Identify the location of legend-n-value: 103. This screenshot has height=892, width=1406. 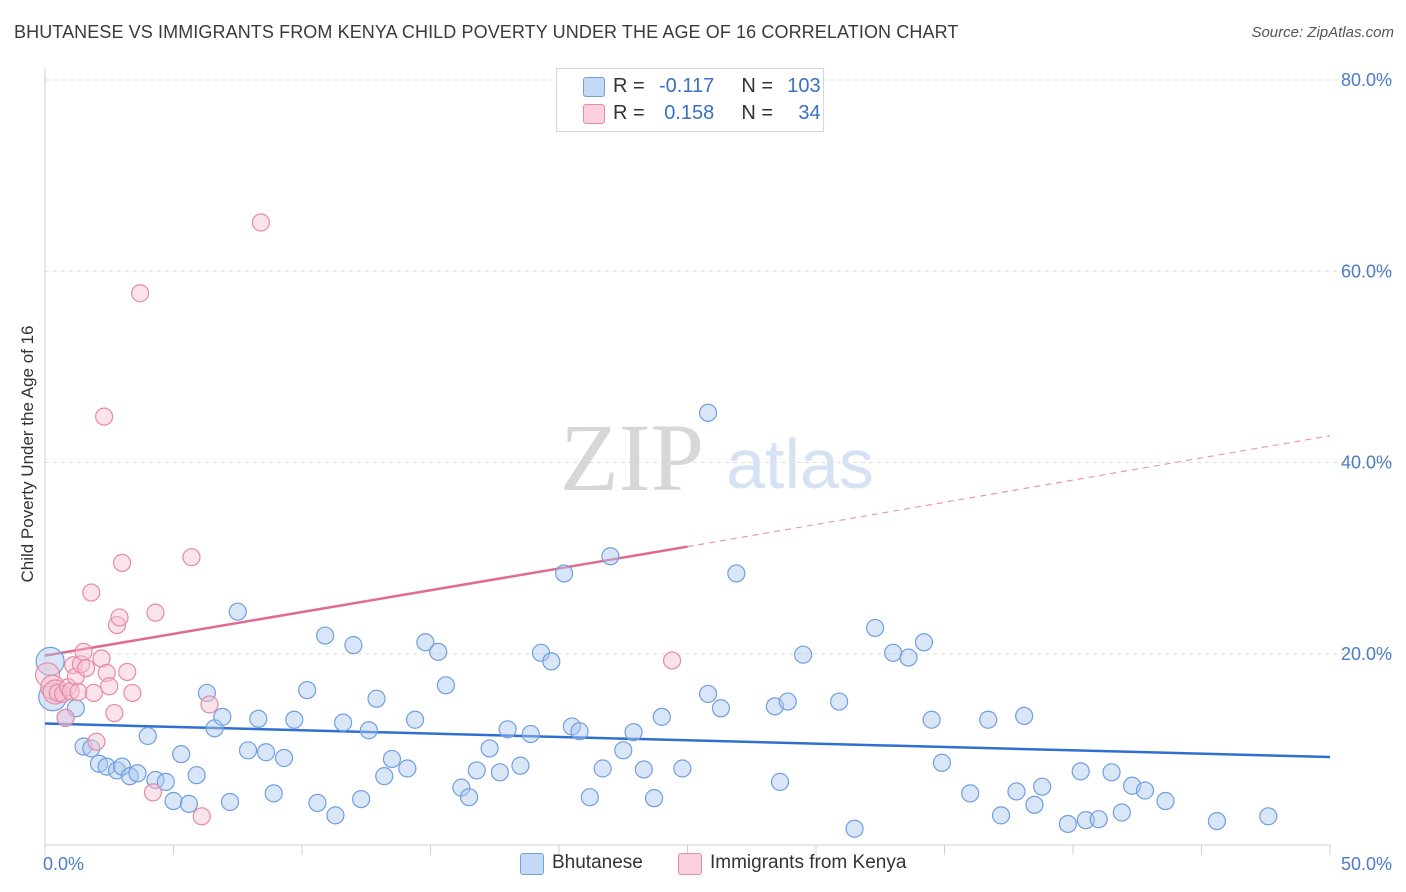
(804, 86).